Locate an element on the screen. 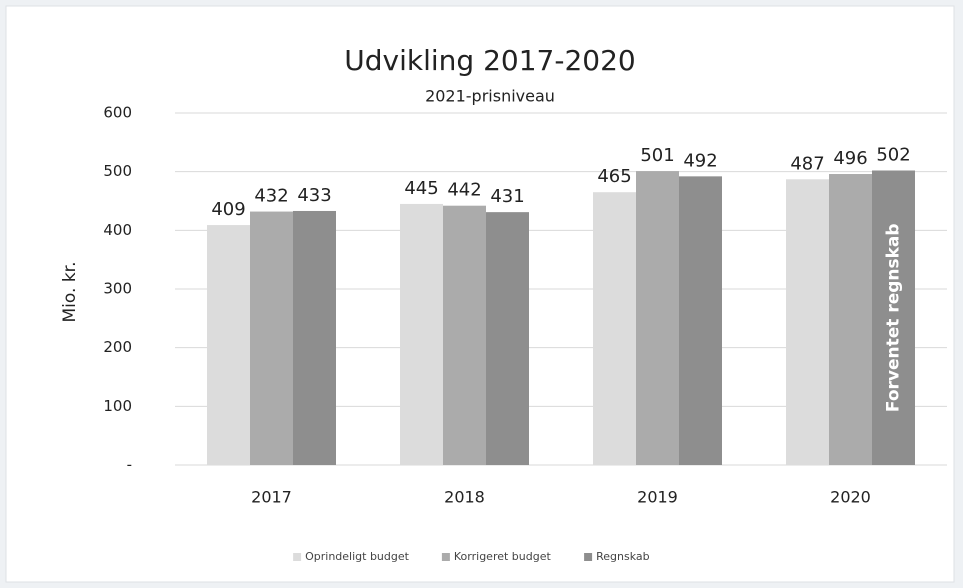  x-tick-label: 2020 is located at coordinates (850, 497).